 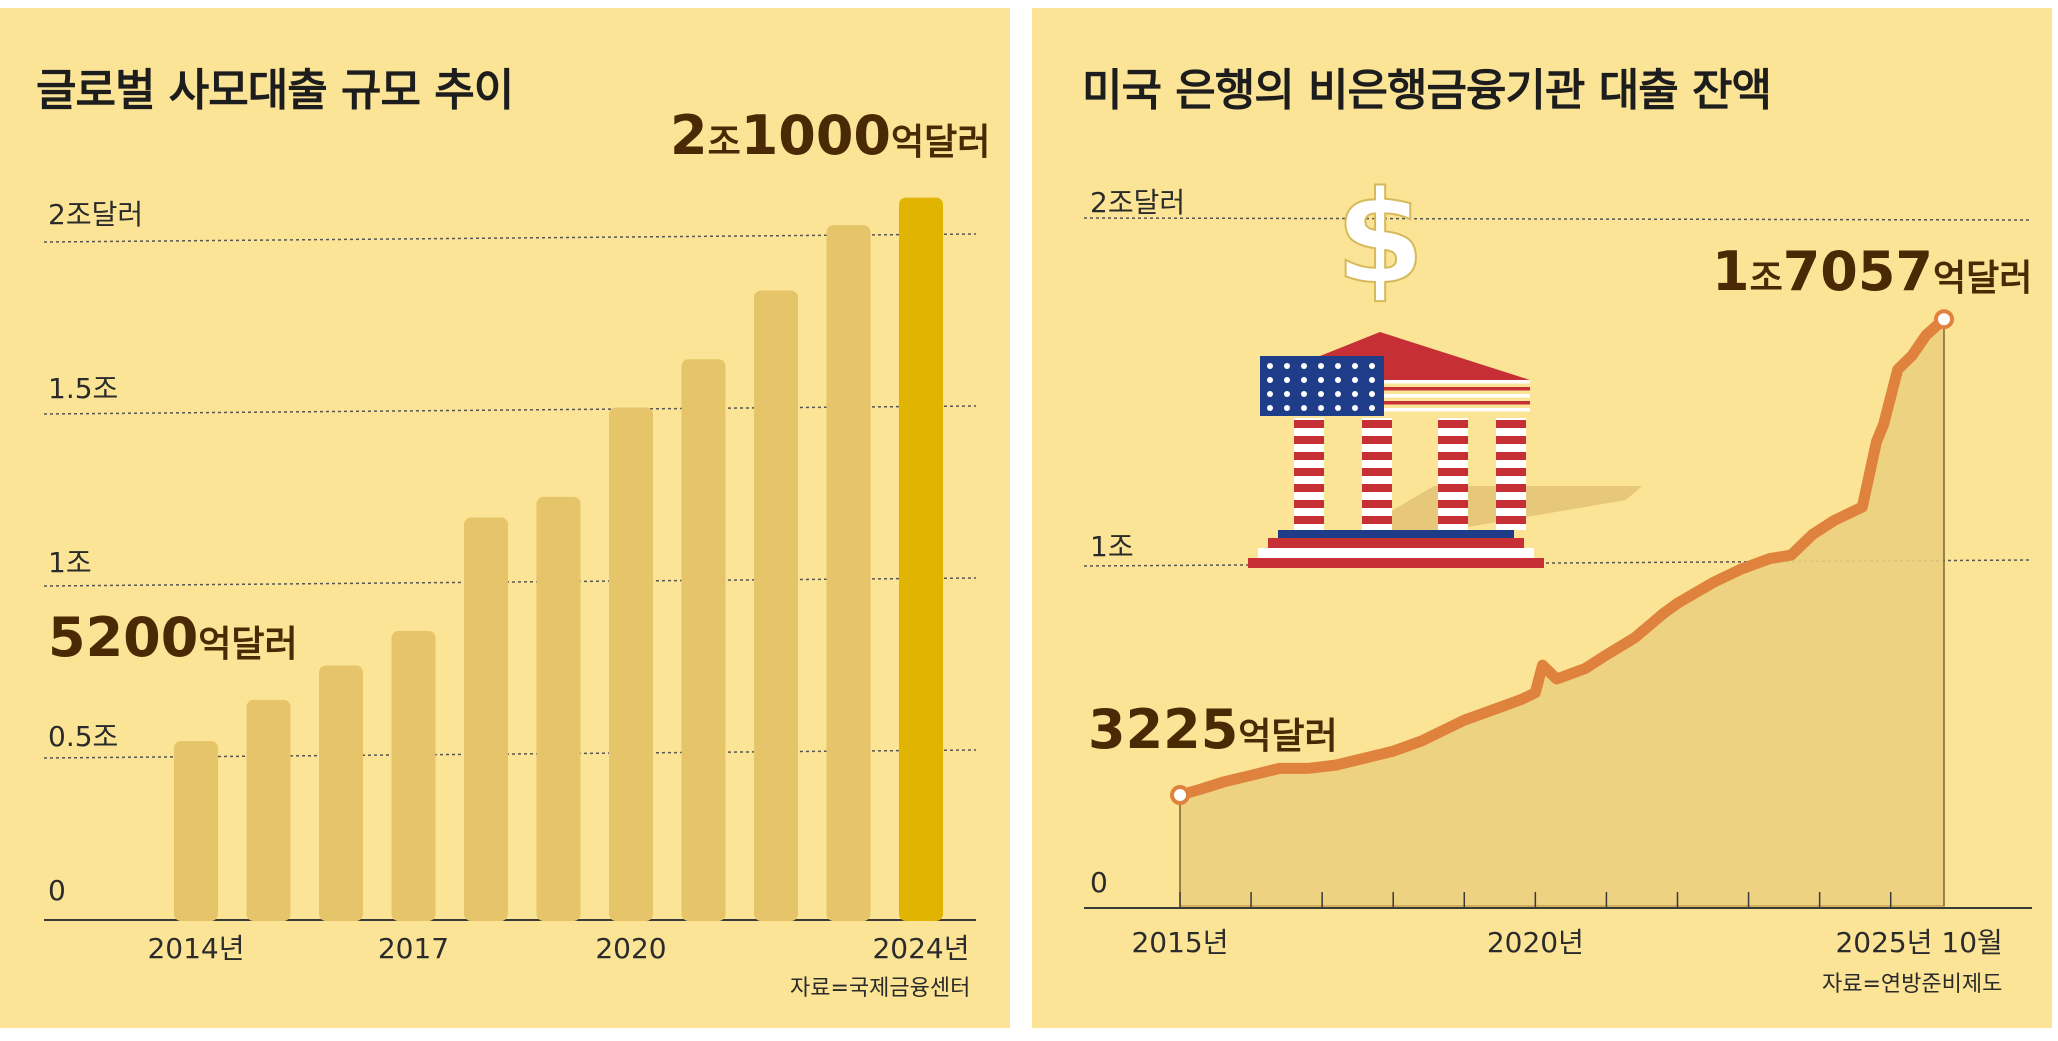 I want to click on bank-flag-icon: $, so click(x=1445, y=365).